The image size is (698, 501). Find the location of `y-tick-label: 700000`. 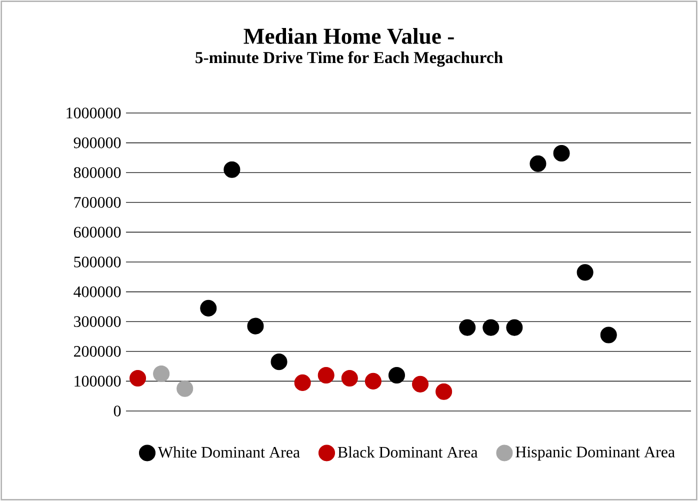

y-tick-label: 700000 is located at coordinates (97, 202).